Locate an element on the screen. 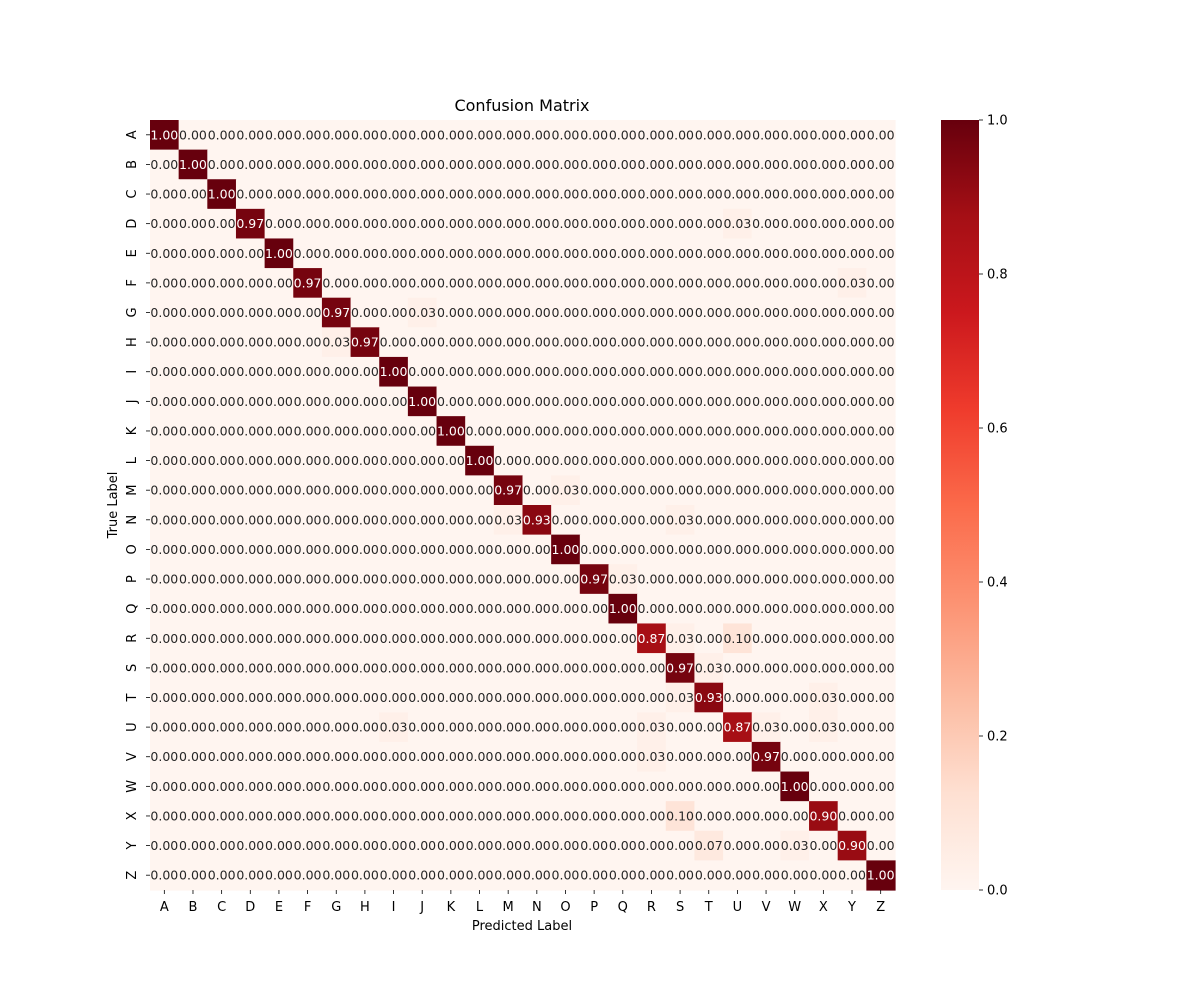 The width and height of the screenshot is (1200, 1000). cell-value-P-E: 0.00 is located at coordinates (279, 579).